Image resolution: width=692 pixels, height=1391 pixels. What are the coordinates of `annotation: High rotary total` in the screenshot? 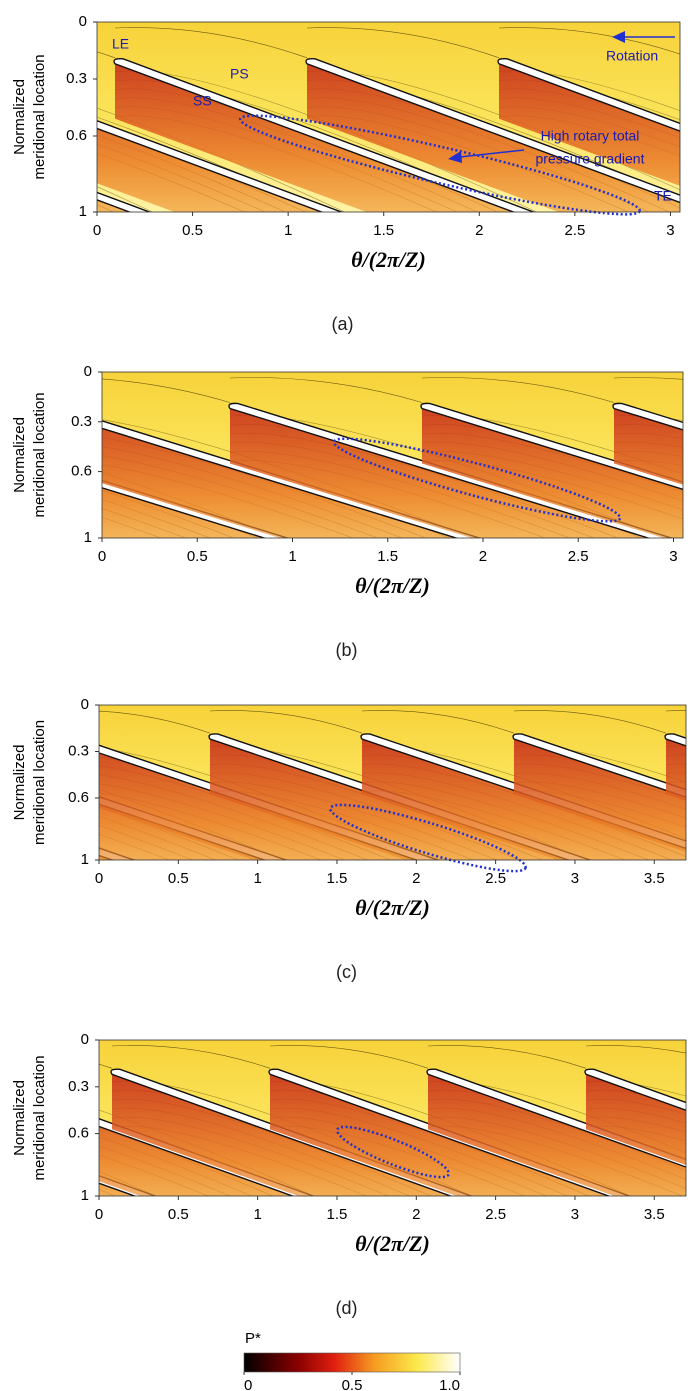 It's located at (590, 136).